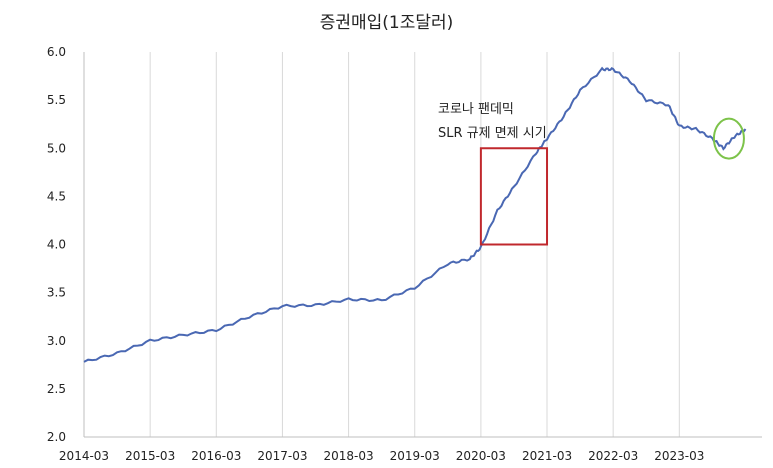 Image resolution: width=773 pixels, height=468 pixels. What do you see at coordinates (386, 23) in the screenshot?
I see `chart-title: 증권매입(1조달러)` at bounding box center [386, 23].